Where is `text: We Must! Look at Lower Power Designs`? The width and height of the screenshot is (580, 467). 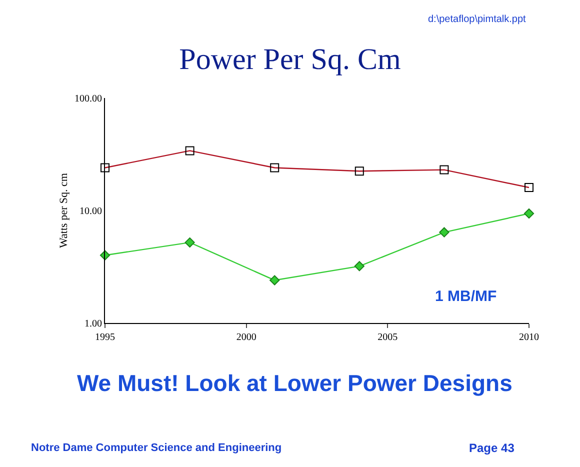
text: We Must! Look at Lower Power Designs is located at coordinates (294, 383).